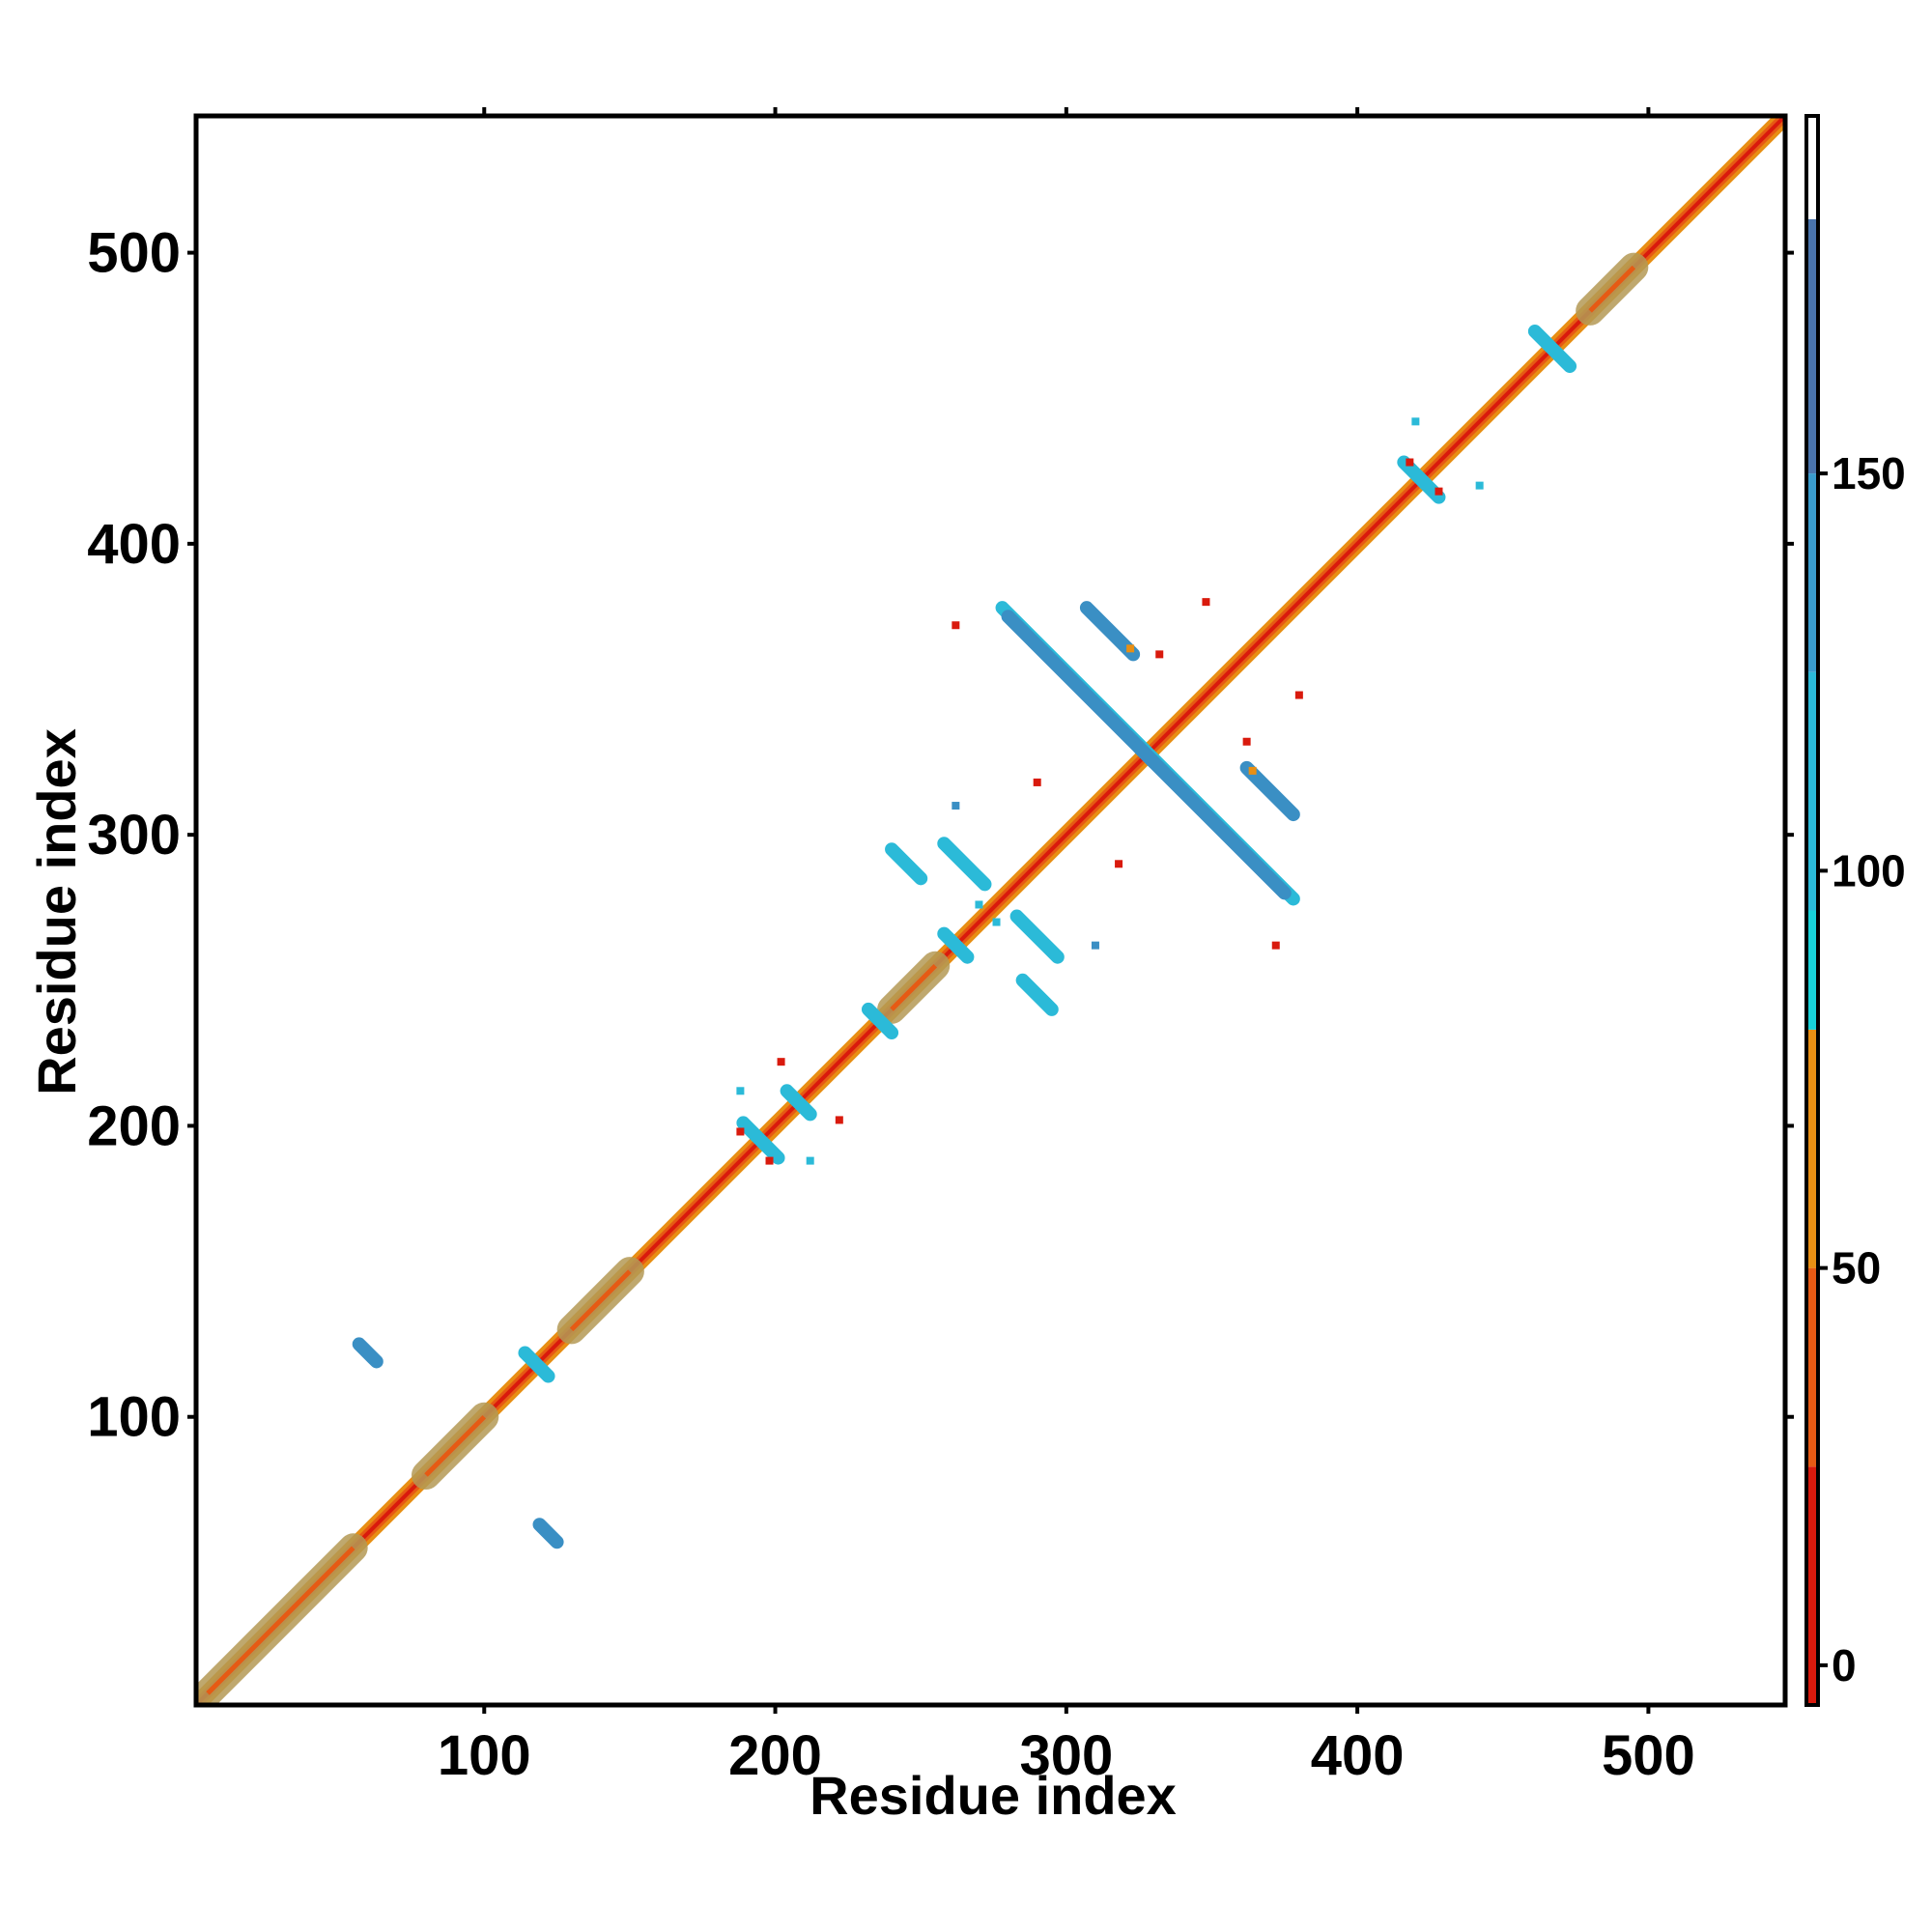  What do you see at coordinates (134, 253) in the screenshot?
I see `y-tick-label-500: 500` at bounding box center [134, 253].